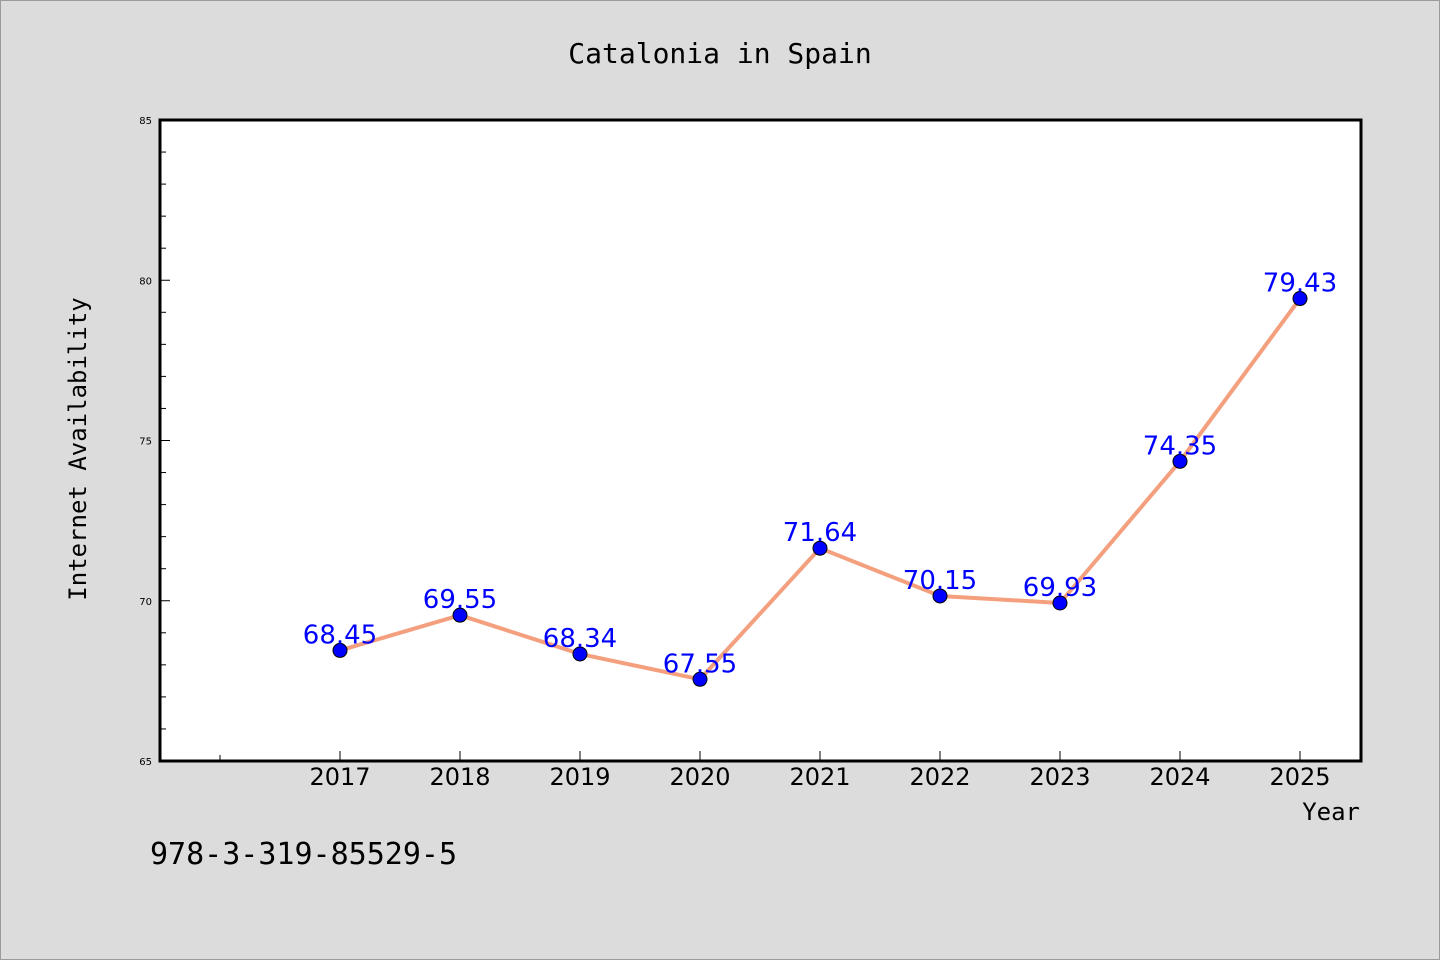  I want to click on x-tick-label: 2022, so click(939, 777).